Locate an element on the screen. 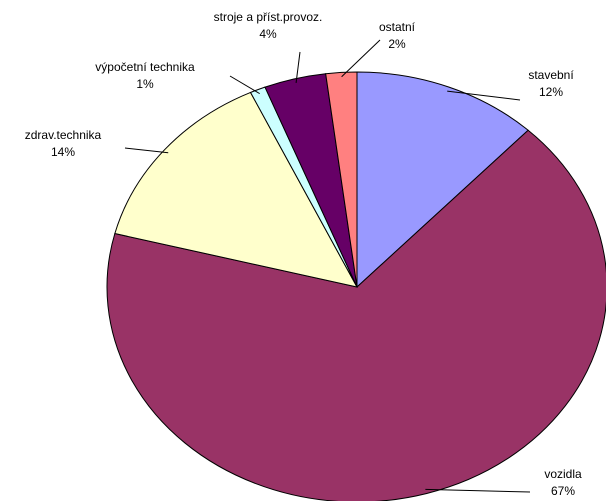 Image resolution: width=606 pixels, height=501 pixels. slice-value: 67% is located at coordinates (563, 491).